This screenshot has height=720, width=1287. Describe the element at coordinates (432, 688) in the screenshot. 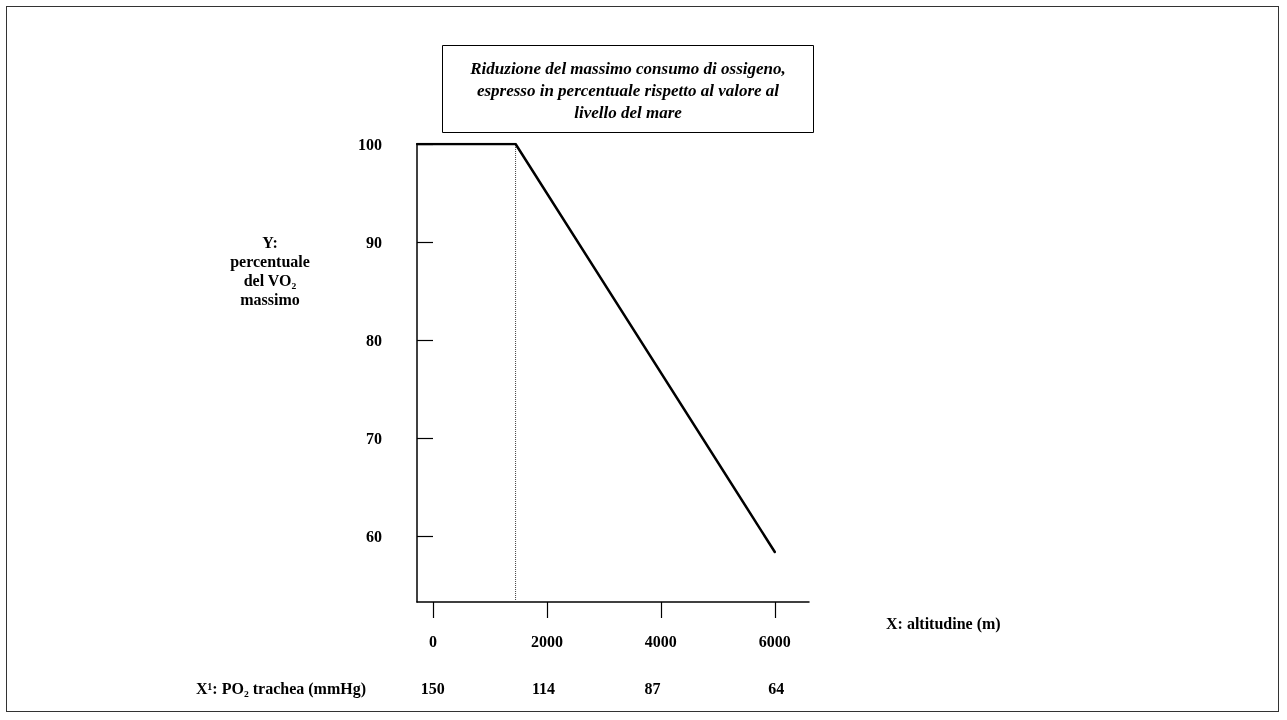

I see `x2-tick-label: 150` at that location.